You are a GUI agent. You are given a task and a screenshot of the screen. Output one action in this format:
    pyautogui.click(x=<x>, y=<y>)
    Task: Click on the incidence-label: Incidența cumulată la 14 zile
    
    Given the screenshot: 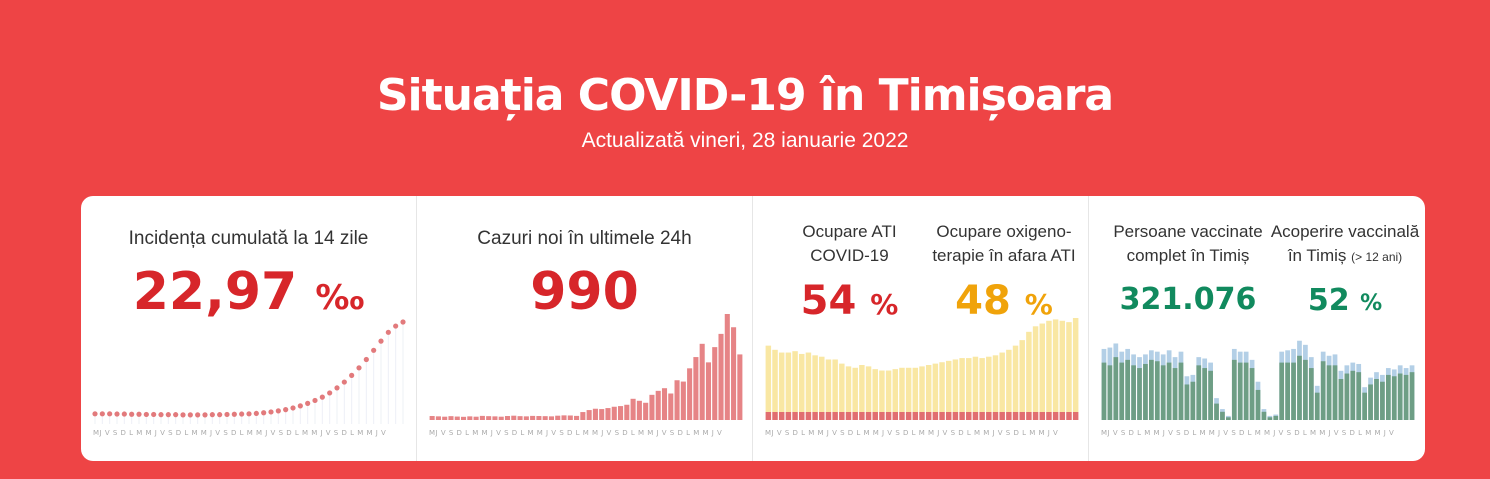 What is the action you would take?
    pyautogui.click(x=248, y=238)
    